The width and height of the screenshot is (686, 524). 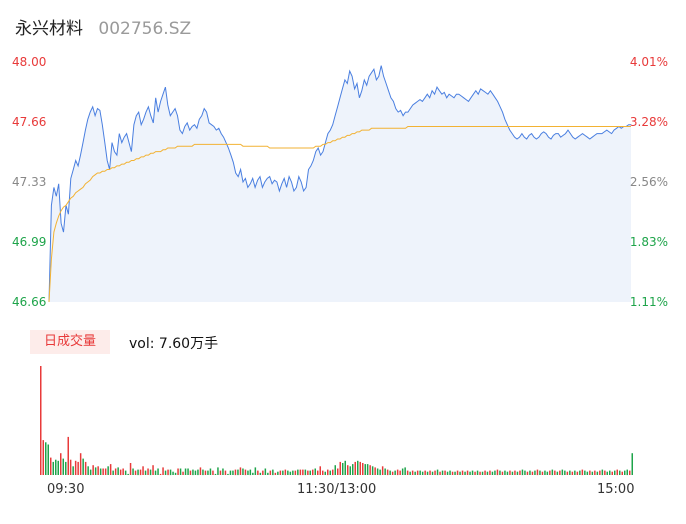 What do you see at coordinates (648, 302) in the screenshot?
I see `pct-tick-label: 1.11%` at bounding box center [648, 302].